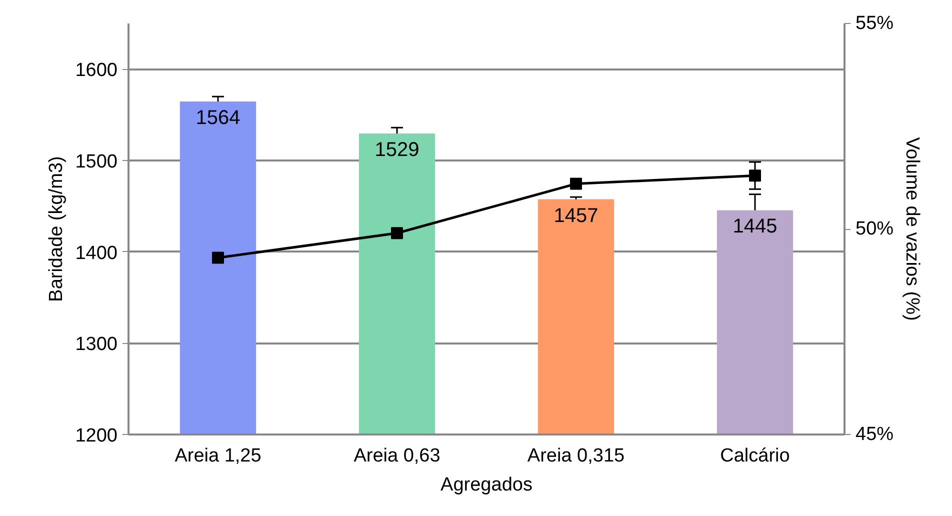 This screenshot has height=516, width=952. I want to click on y-tick-label: 1200, so click(96, 436).